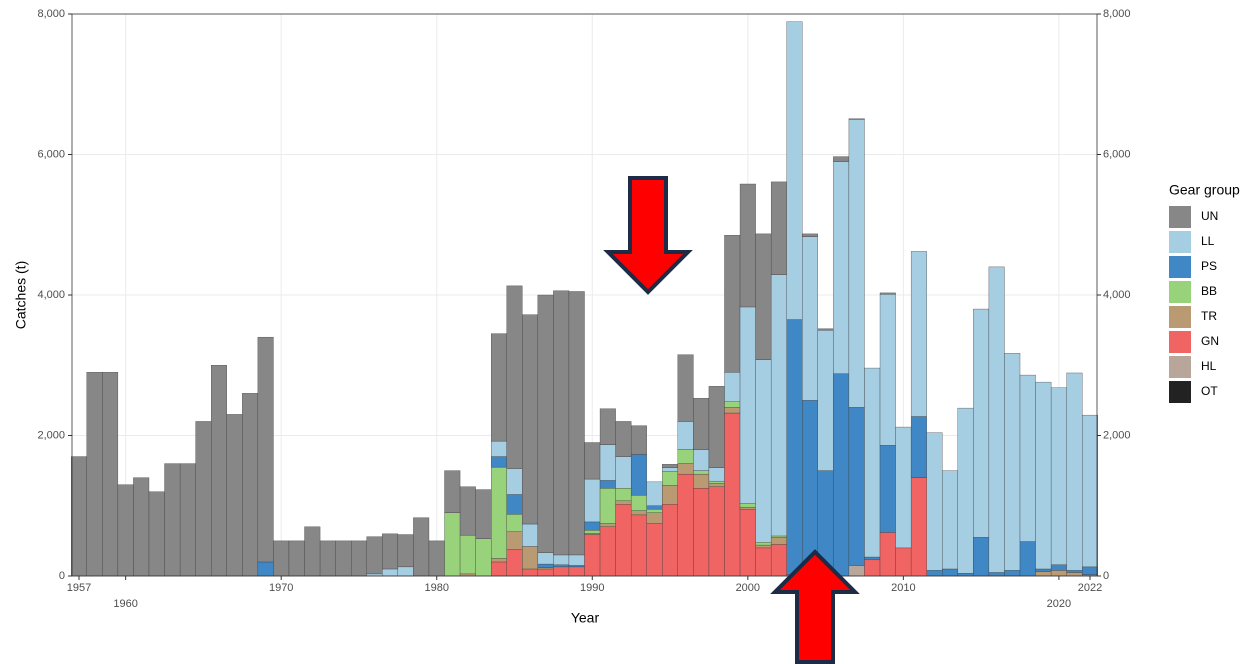  Describe the element at coordinates (903, 588) in the screenshot. I see `x-tick-label: 2010` at that location.